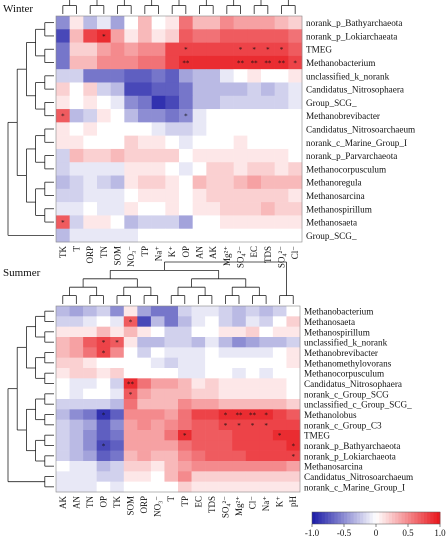  What do you see at coordinates (253, 416) in the screenshot?
I see `significance-mark: **` at bounding box center [253, 416].